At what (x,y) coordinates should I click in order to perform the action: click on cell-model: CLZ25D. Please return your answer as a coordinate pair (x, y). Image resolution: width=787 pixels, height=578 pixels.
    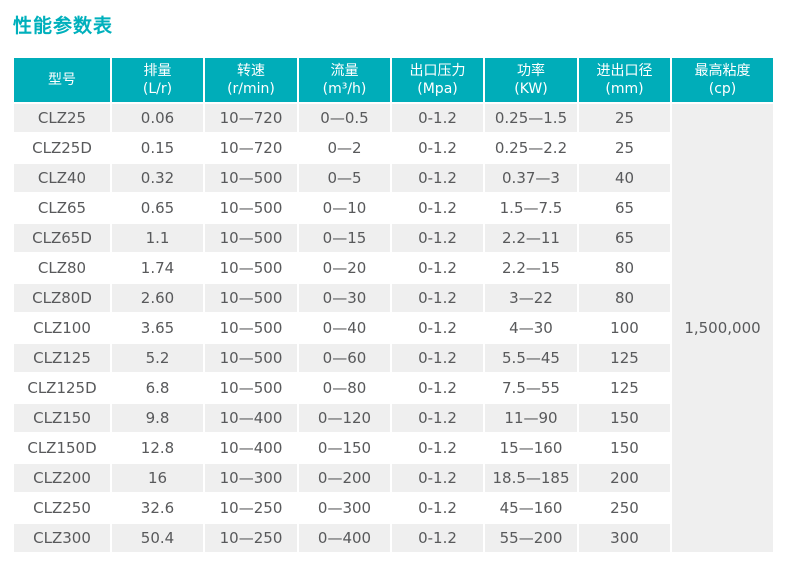
    Looking at the image, I should click on (62, 148).